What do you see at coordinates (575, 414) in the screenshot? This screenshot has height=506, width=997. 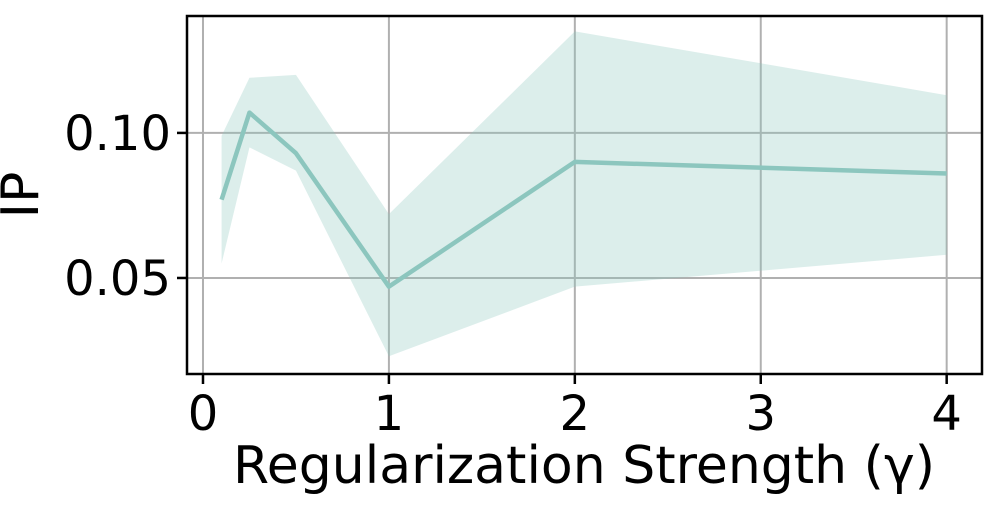 I see `x-tick-label: 2` at bounding box center [575, 414].